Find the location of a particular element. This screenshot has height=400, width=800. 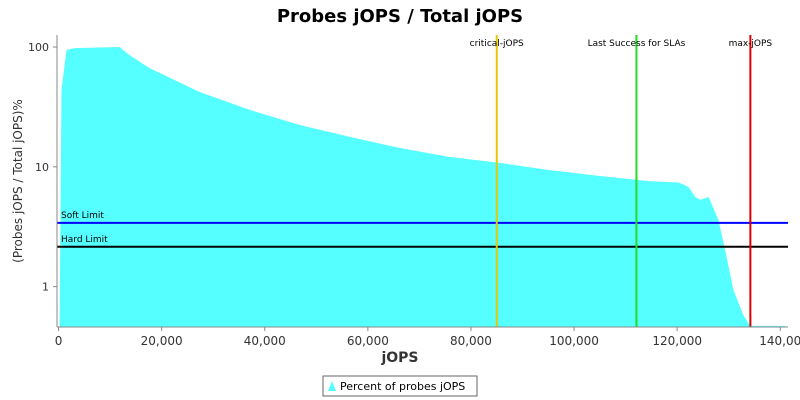

y-tick-label: 10 is located at coordinates (42, 167).